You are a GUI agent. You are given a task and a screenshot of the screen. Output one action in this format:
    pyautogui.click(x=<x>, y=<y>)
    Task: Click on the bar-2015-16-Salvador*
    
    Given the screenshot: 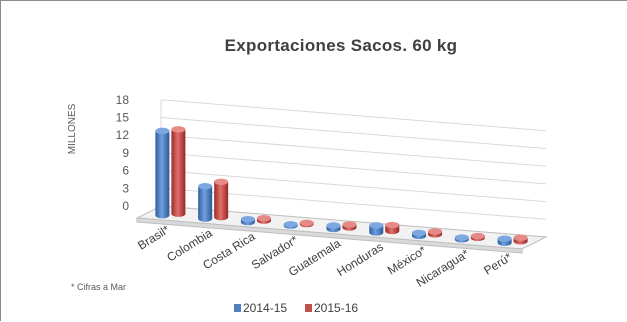 What is the action you would take?
    pyautogui.click(x=306, y=223)
    